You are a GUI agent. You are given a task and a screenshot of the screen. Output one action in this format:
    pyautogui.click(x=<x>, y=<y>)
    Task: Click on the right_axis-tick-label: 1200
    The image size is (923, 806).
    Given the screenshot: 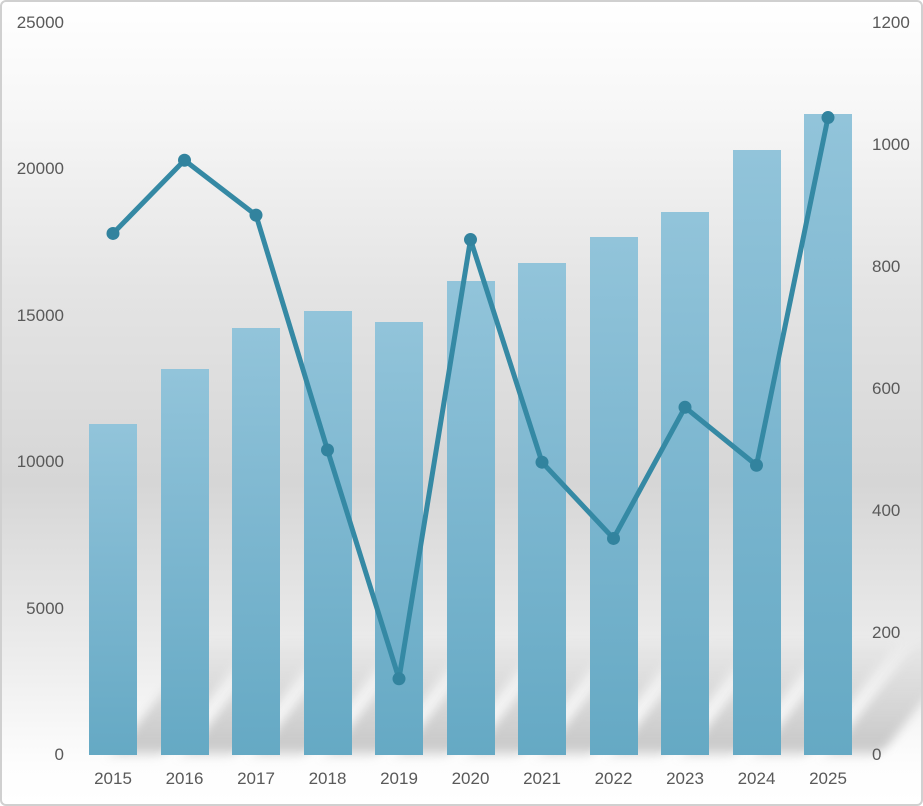 What is the action you would take?
    pyautogui.click(x=891, y=22)
    